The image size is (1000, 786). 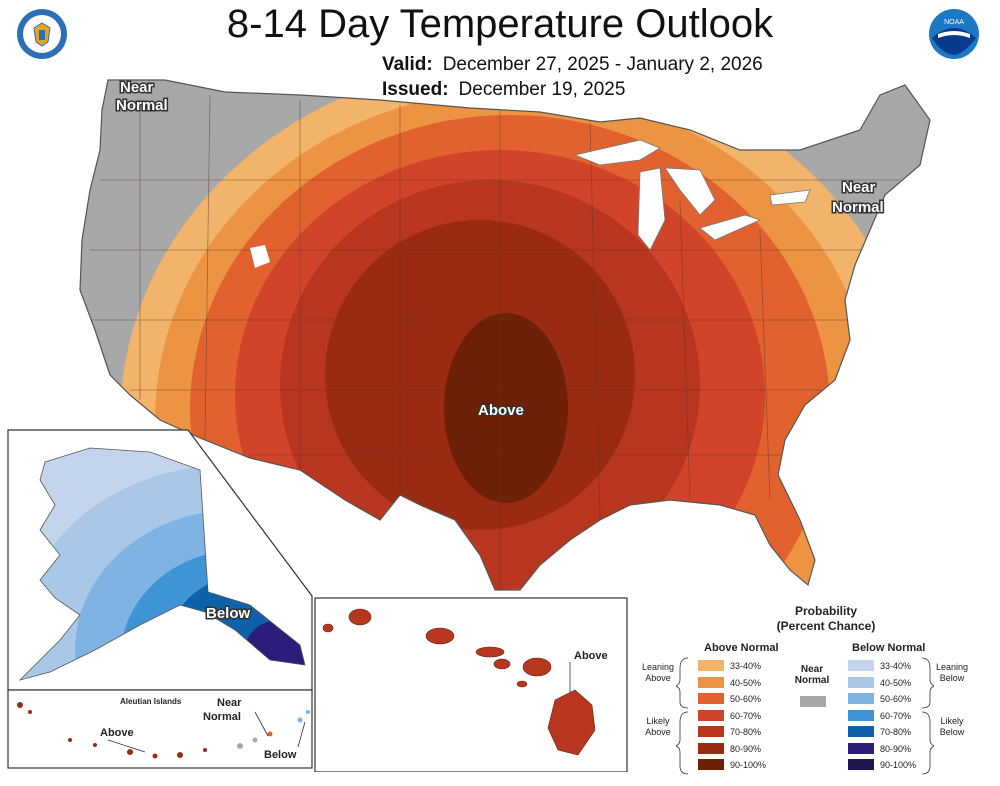 I want to click on leaning-below-label: Leaning Below, so click(x=952, y=672).